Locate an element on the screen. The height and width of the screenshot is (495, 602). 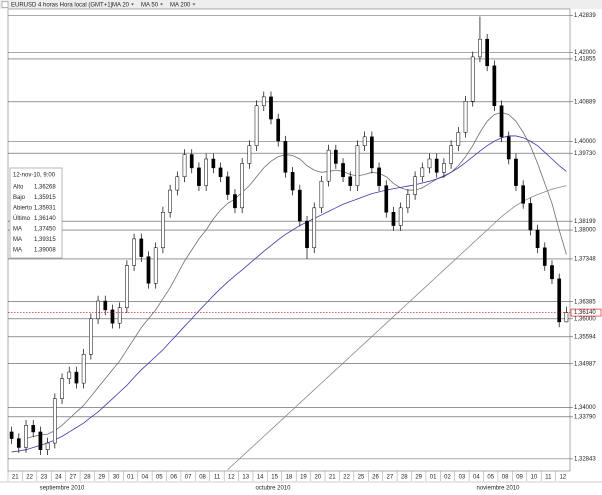
month-label: noviembre 2010 is located at coordinates (498, 489).